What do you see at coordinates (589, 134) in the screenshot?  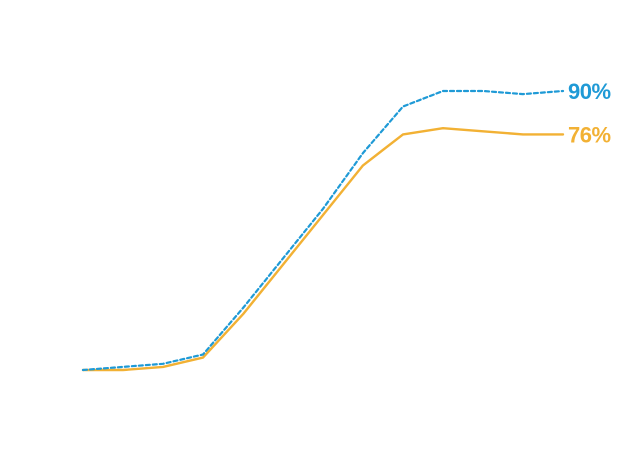 I see `series-1-end-label: 76%` at bounding box center [589, 134].